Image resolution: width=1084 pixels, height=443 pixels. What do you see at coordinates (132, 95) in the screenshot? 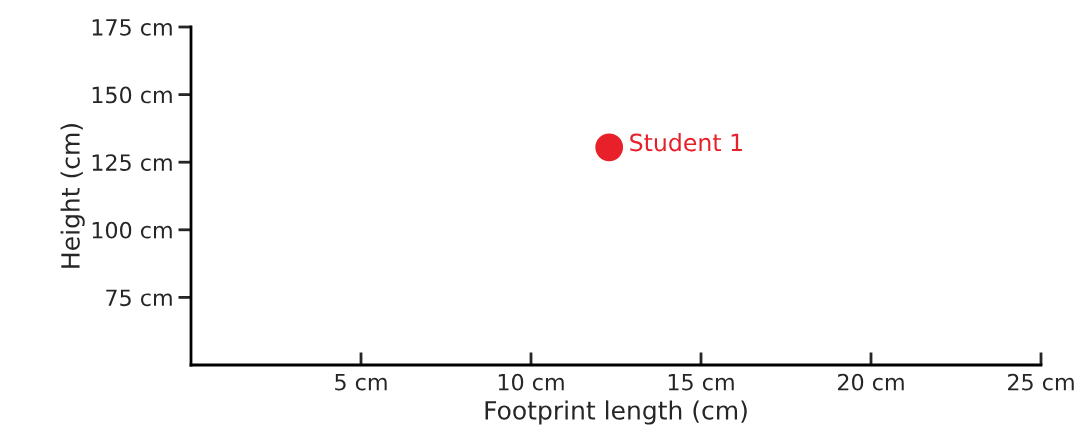
I see `y-tick-label: 150 cm` at bounding box center [132, 95].